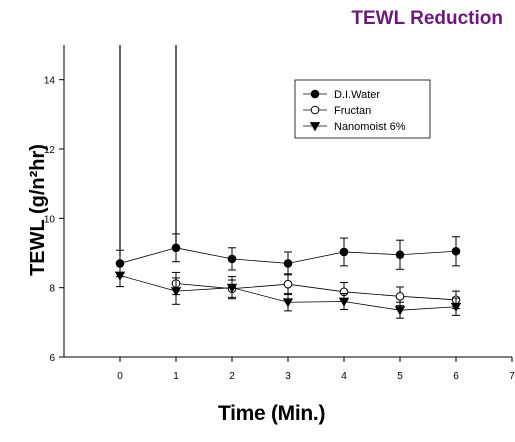 Image resolution: width=515 pixels, height=442 pixels. I want to click on x-tick-label: 3, so click(288, 376).